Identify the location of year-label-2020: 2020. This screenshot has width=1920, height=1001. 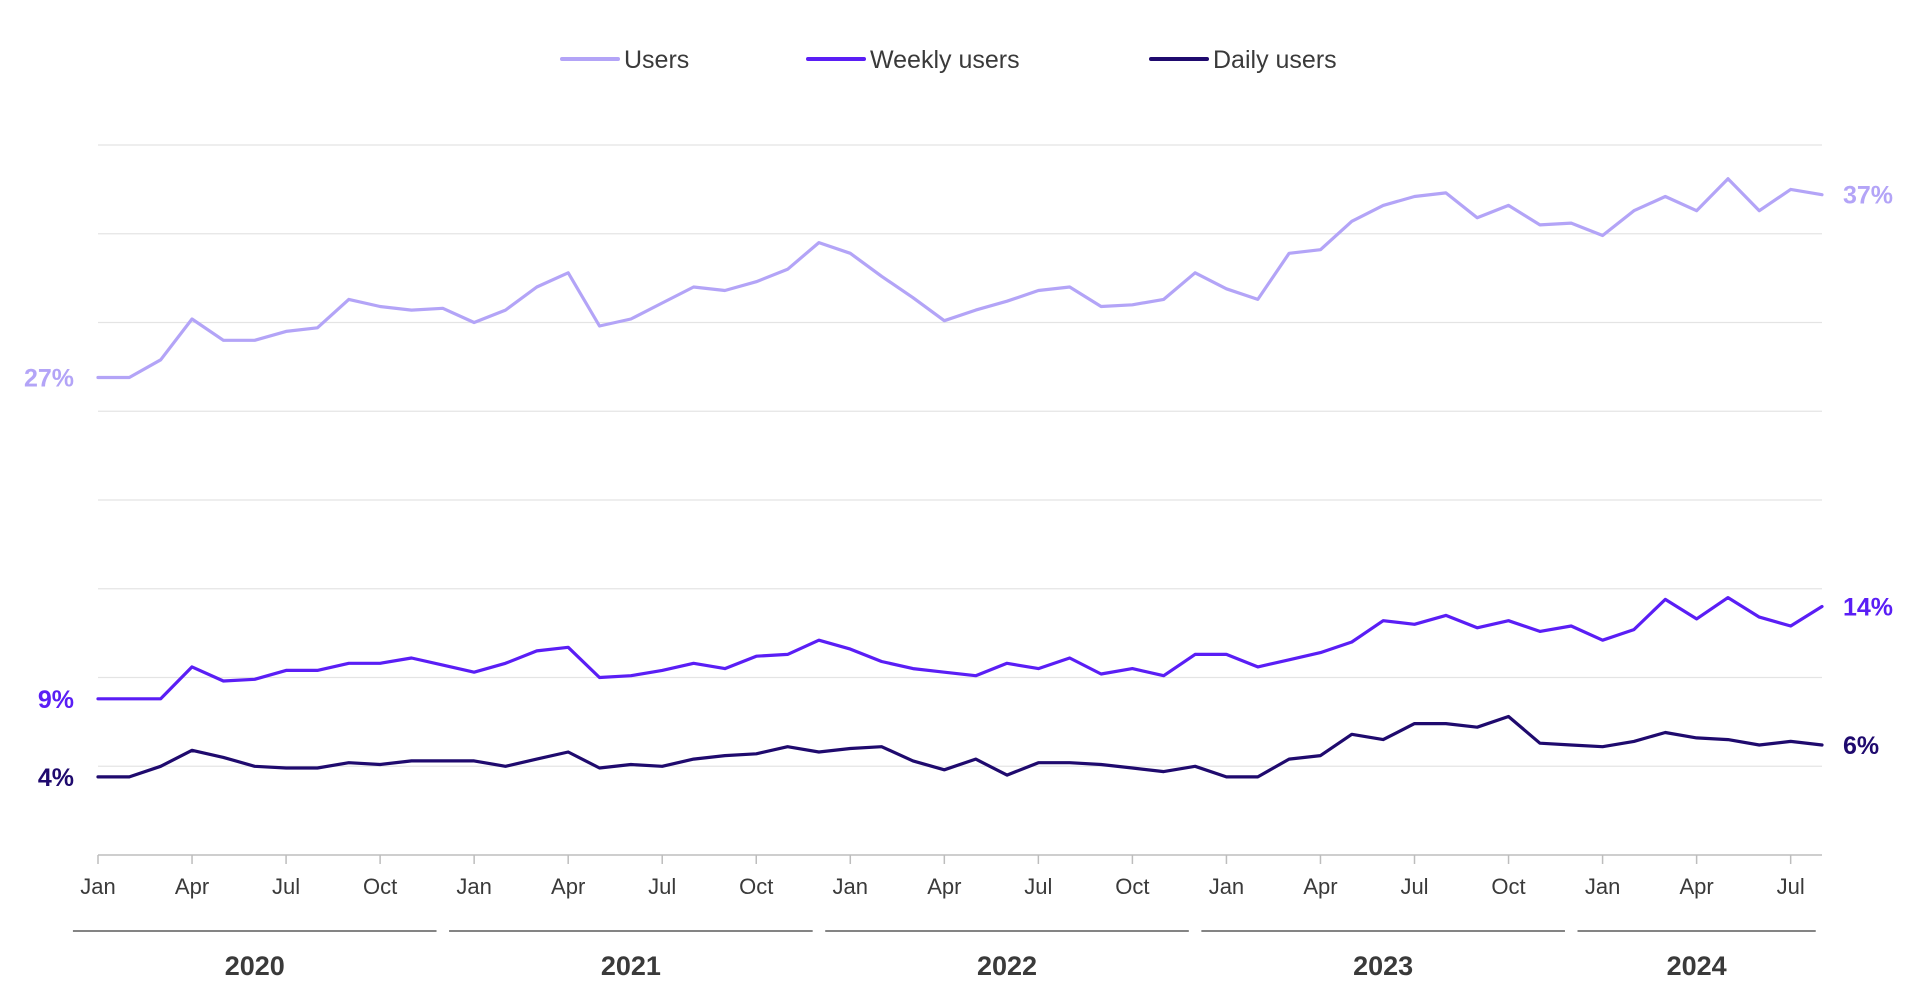
(255, 966).